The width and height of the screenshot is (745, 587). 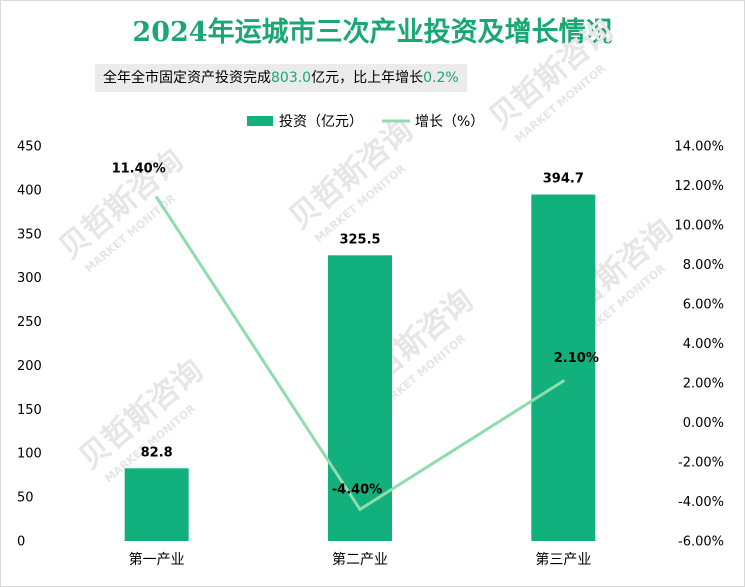 What do you see at coordinates (357, 489) in the screenshot?
I see `growth-value-label: -4.40%` at bounding box center [357, 489].